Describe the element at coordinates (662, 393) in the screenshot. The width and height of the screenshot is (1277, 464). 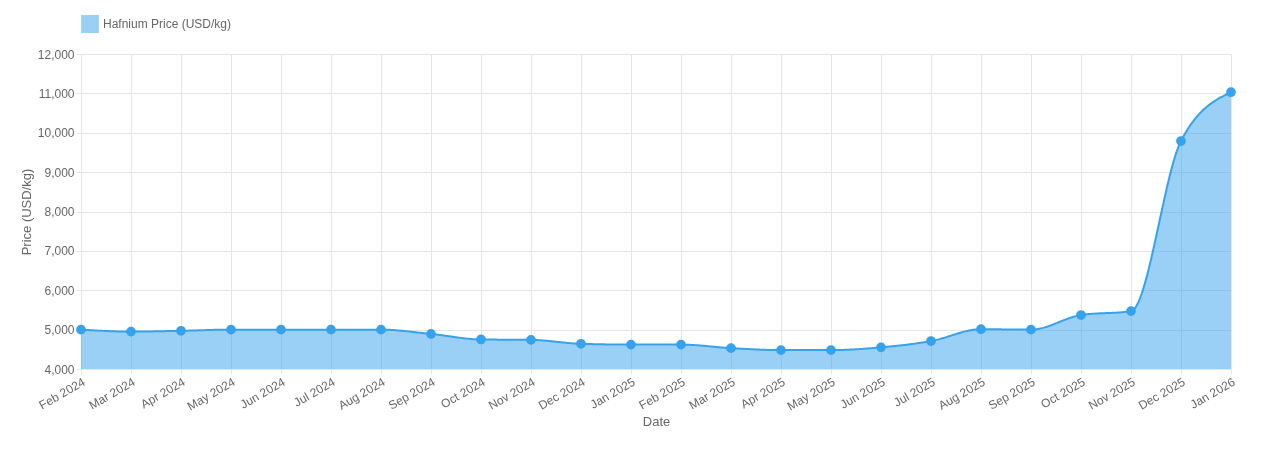
I see `x-tick-label: Feb 2025` at that location.